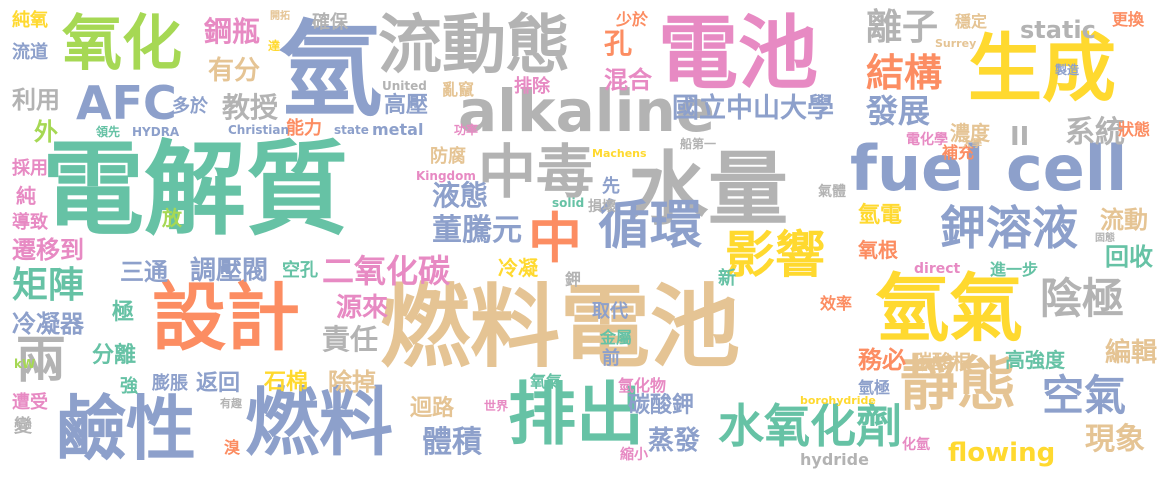  What do you see at coordinates (195, 190) in the screenshot?
I see `word-電解質: 電解質` at bounding box center [195, 190].